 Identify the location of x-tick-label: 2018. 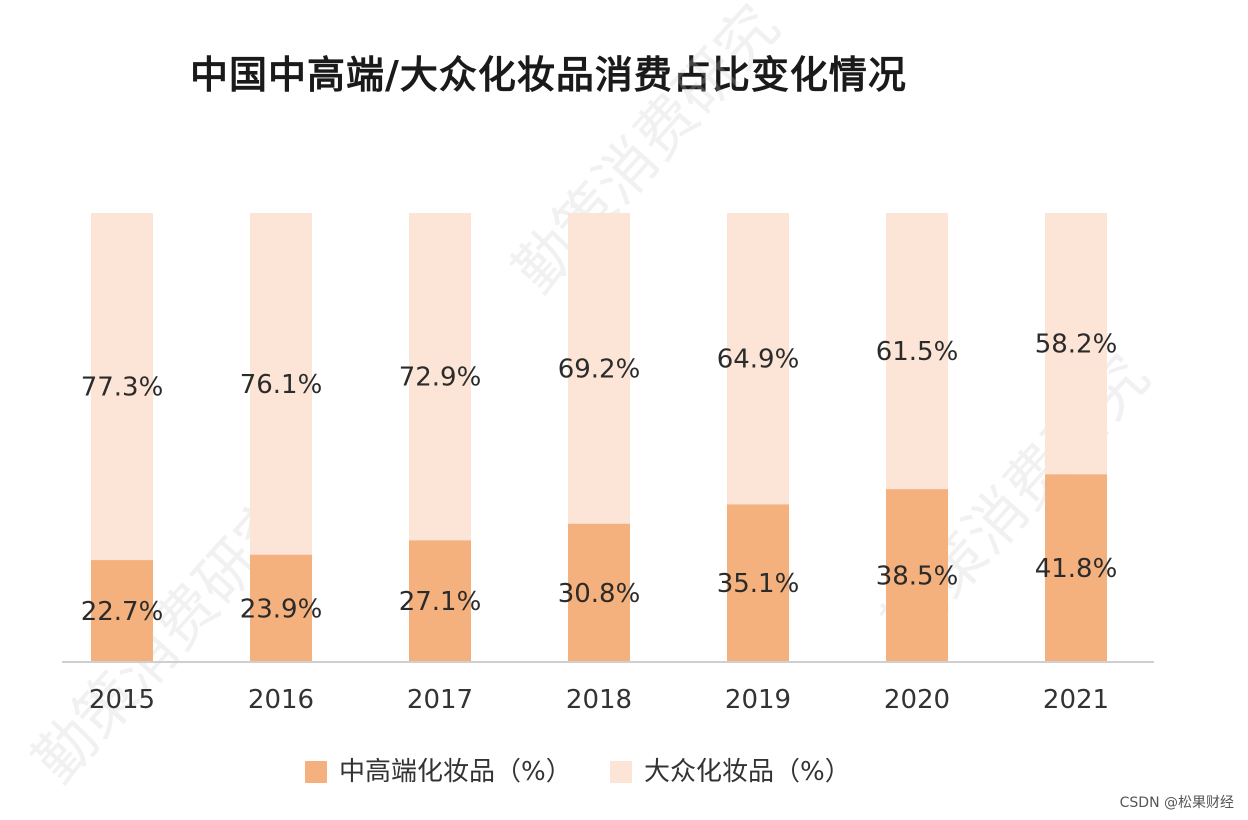
(599, 700).